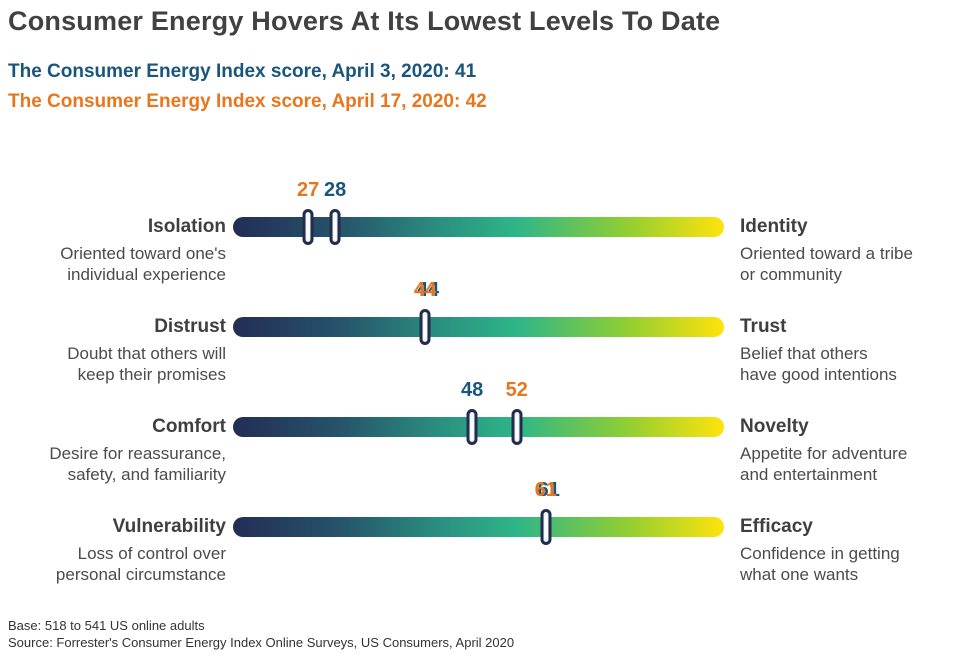  I want to click on pole-description: Belief that others have good intentions, so click(818, 364).